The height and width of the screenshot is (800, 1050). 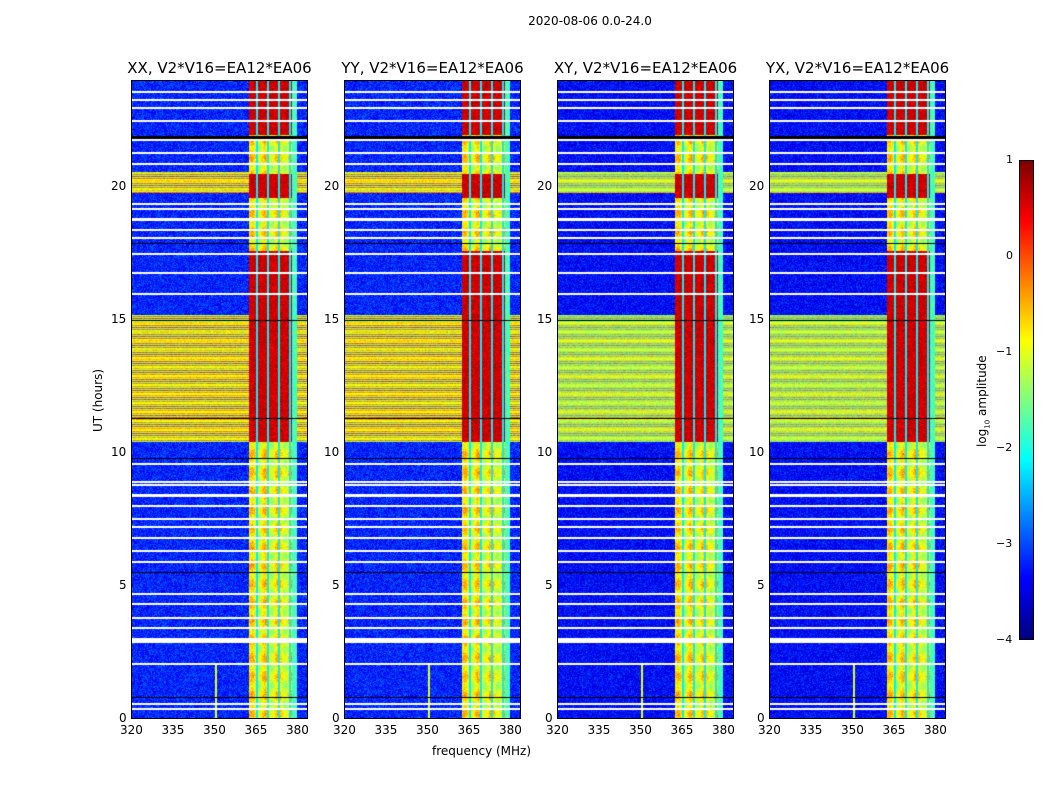 I want to click on x-axis-label: frequency (MHz), so click(x=482, y=751).